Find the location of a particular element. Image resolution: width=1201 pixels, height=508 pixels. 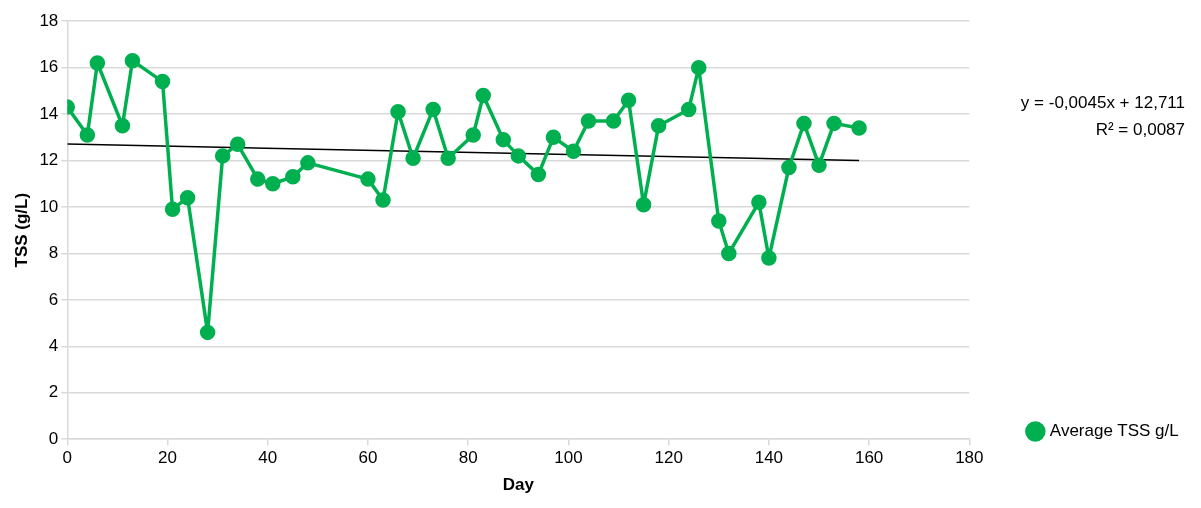

x-tick-label: 160 is located at coordinates (869, 458).